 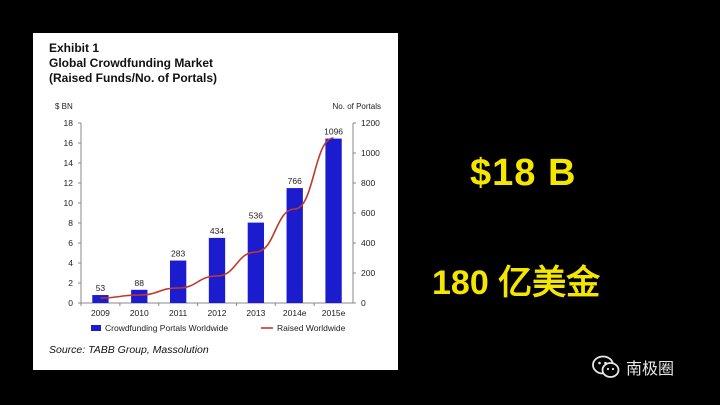 I want to click on x-tick-label: 2012, so click(x=217, y=313).